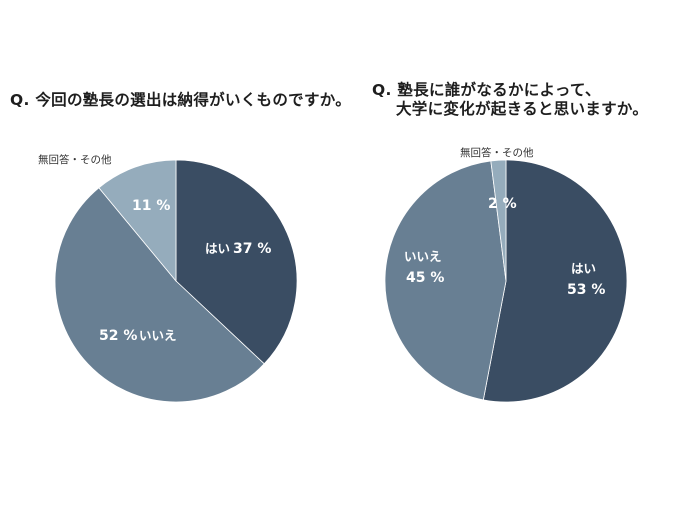 The width and height of the screenshot is (678, 509). Describe the element at coordinates (75, 159) in the screenshot. I see `chart1-label-other: 無回答・その他` at that location.